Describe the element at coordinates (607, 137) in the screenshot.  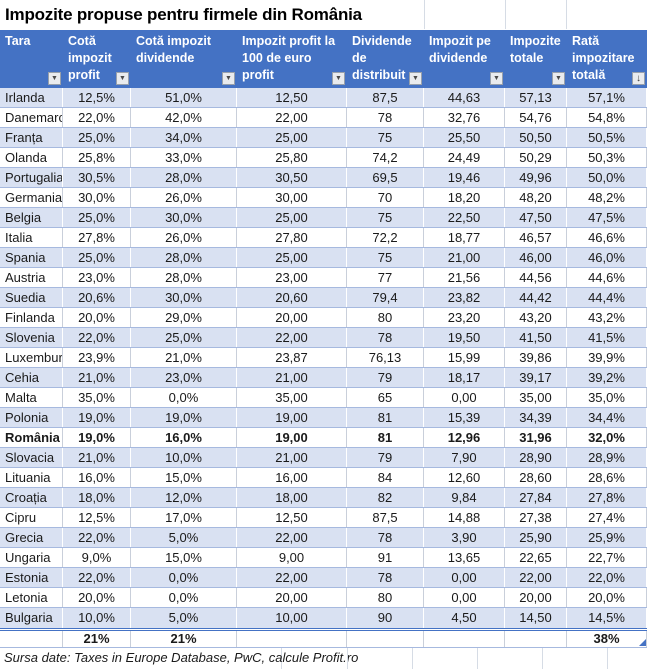
I see `cell-value: 50,5%` at that location.